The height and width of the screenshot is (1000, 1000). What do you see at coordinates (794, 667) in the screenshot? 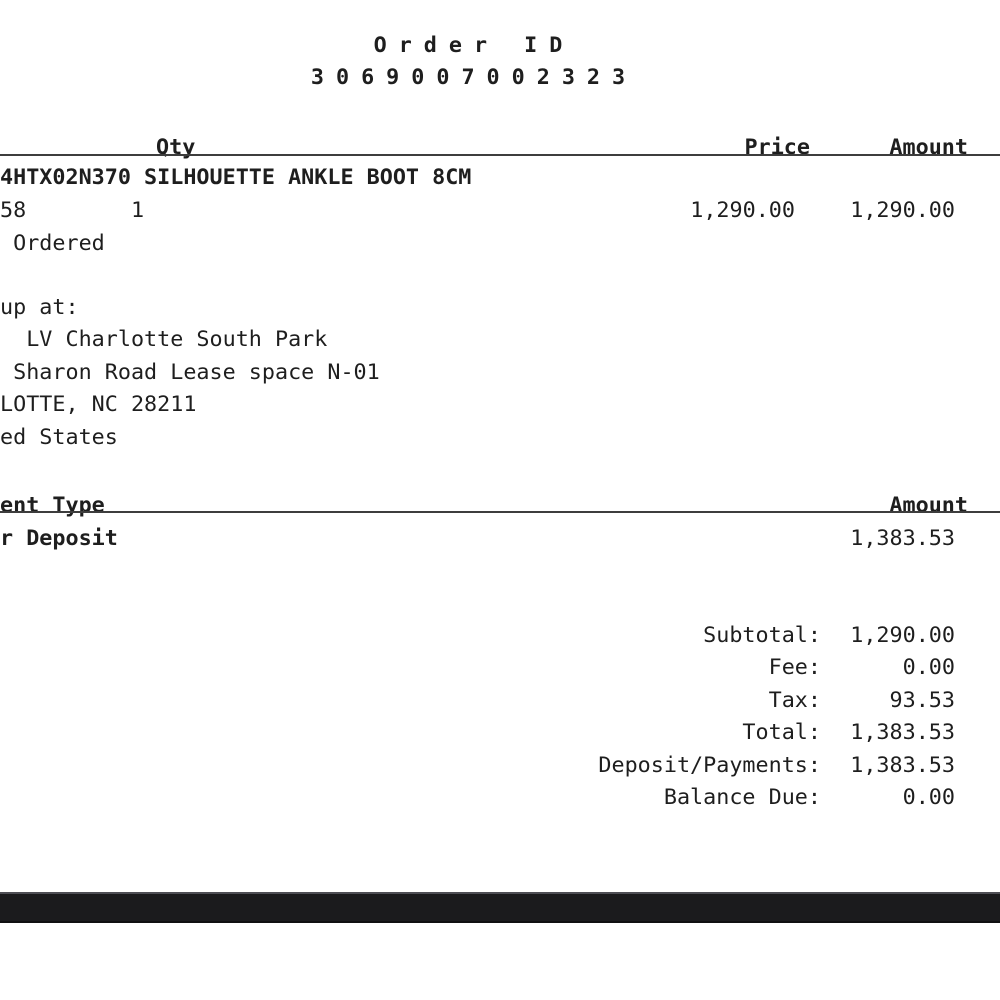
I see `total-label-fee: Fee:` at bounding box center [794, 667].